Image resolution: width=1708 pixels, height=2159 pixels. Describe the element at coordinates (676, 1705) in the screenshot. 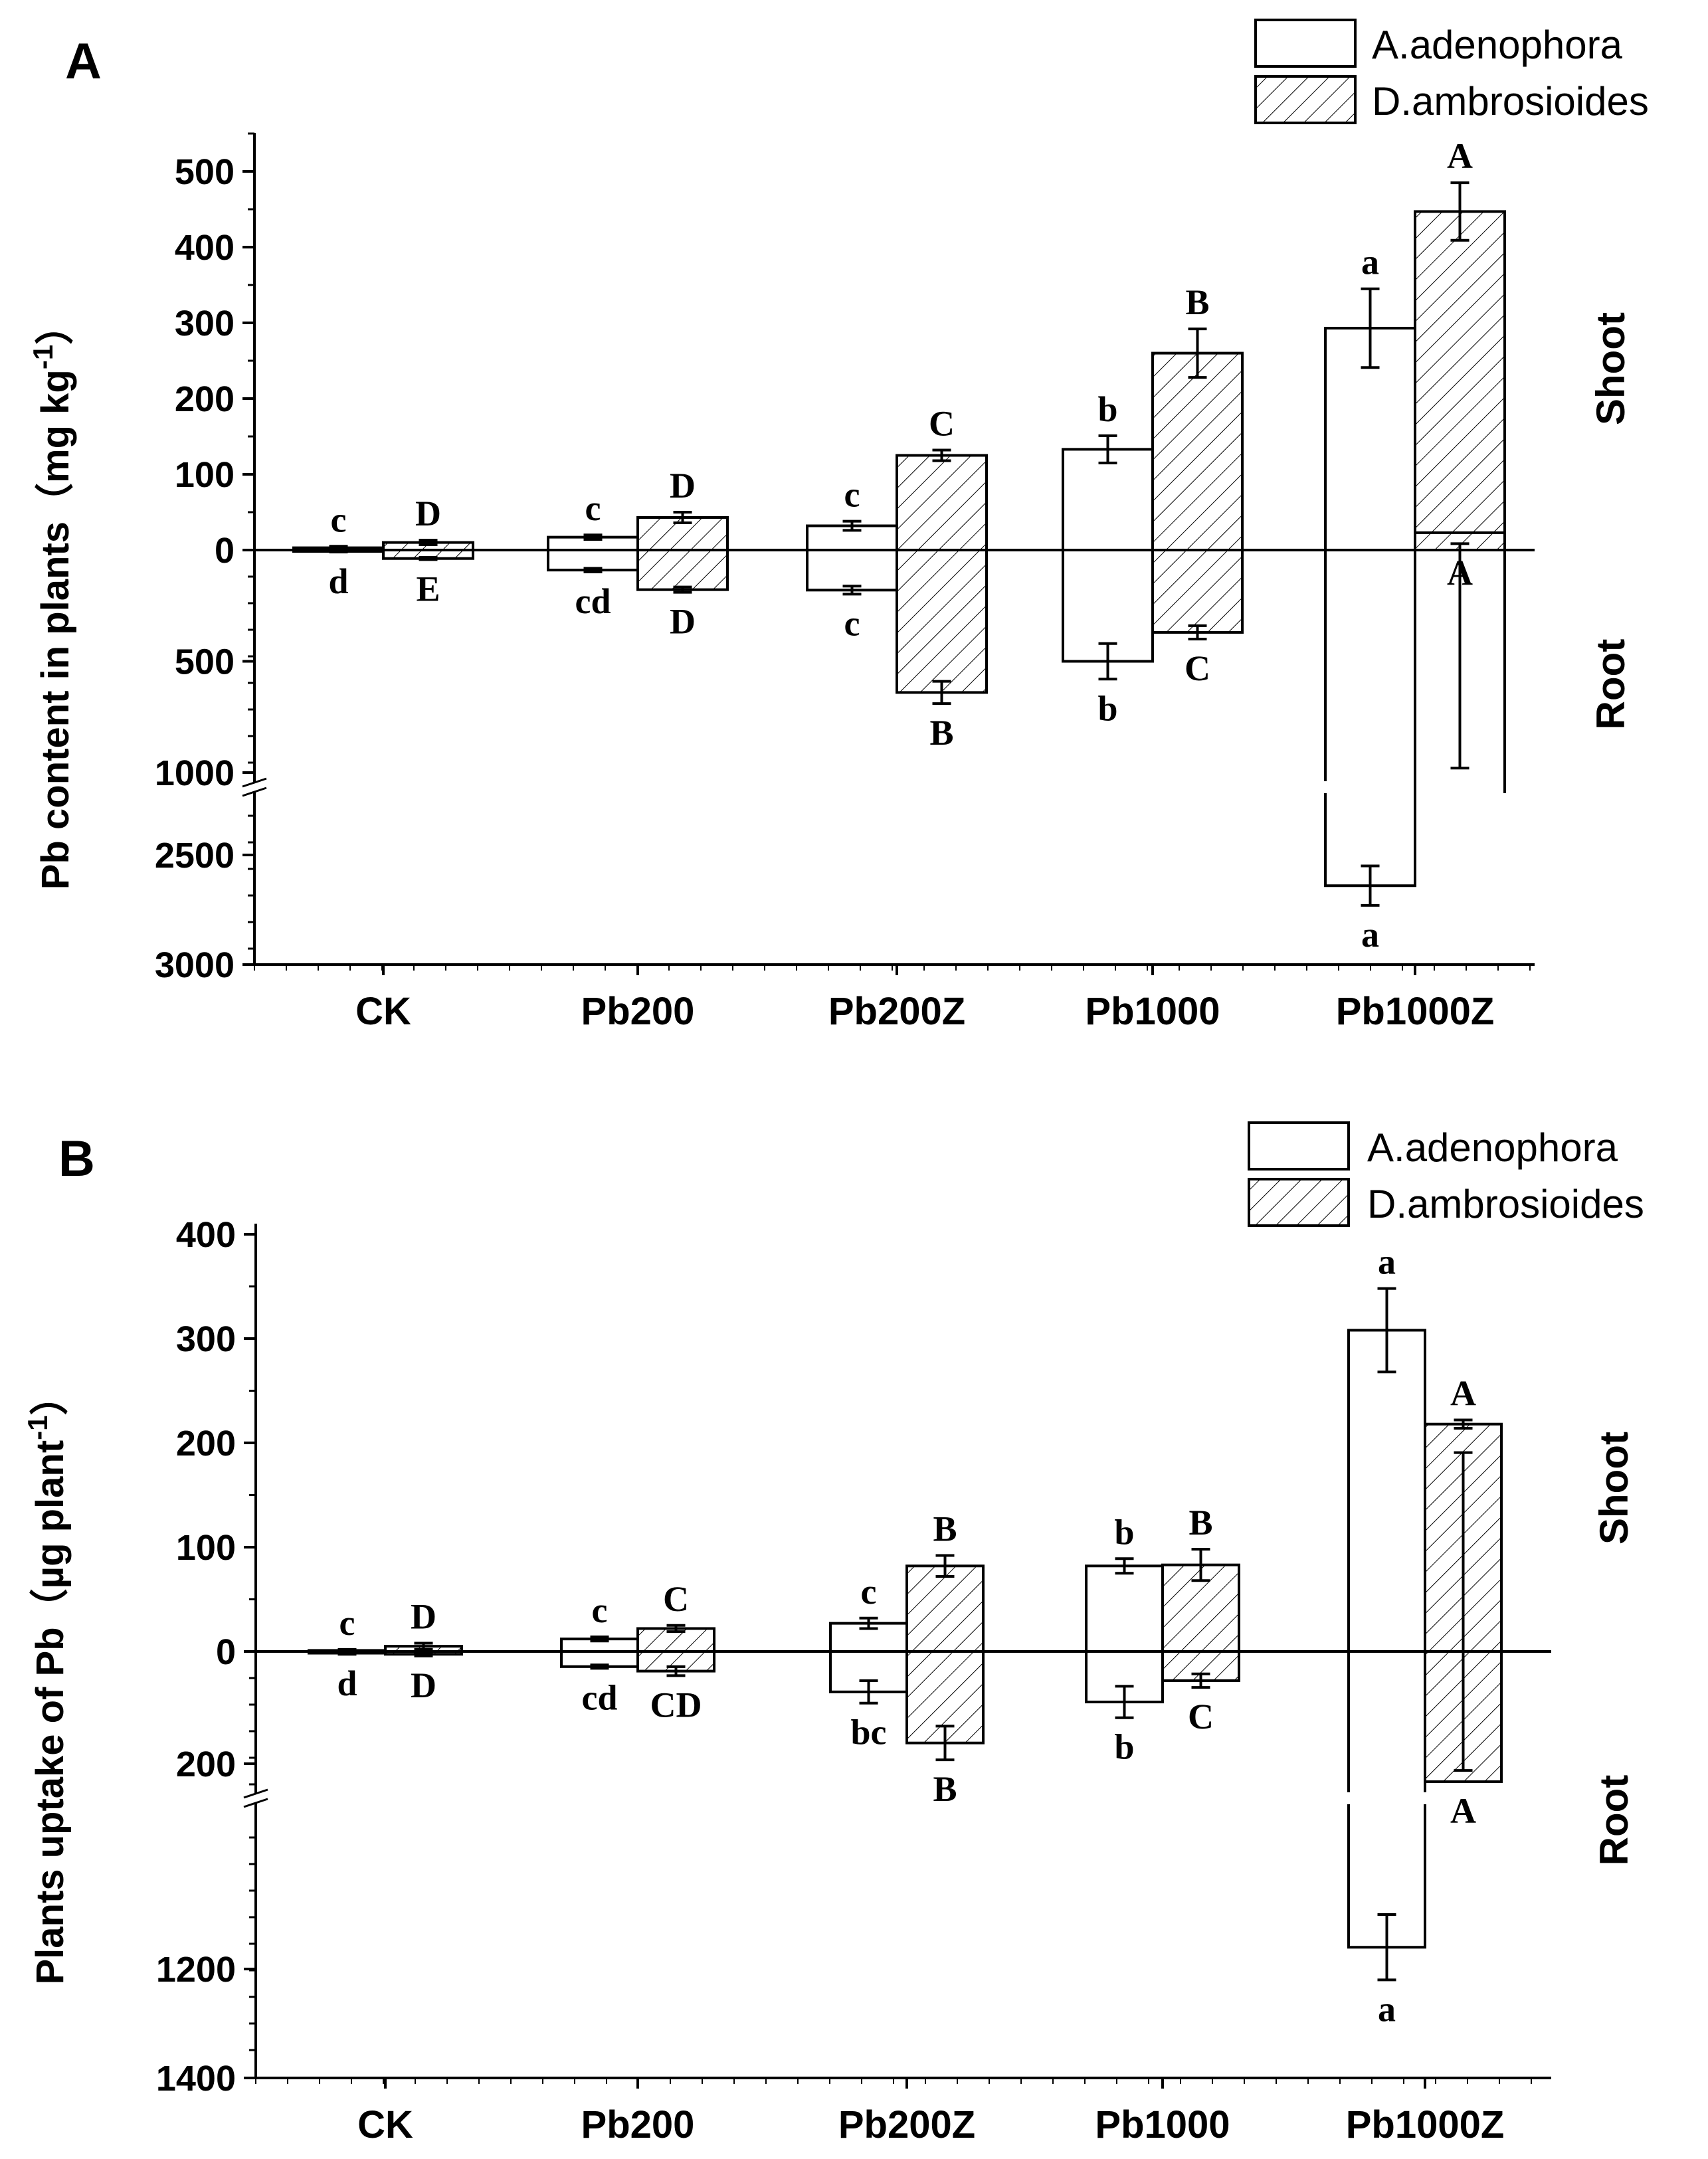

I see `root-significance-label: CD` at that location.